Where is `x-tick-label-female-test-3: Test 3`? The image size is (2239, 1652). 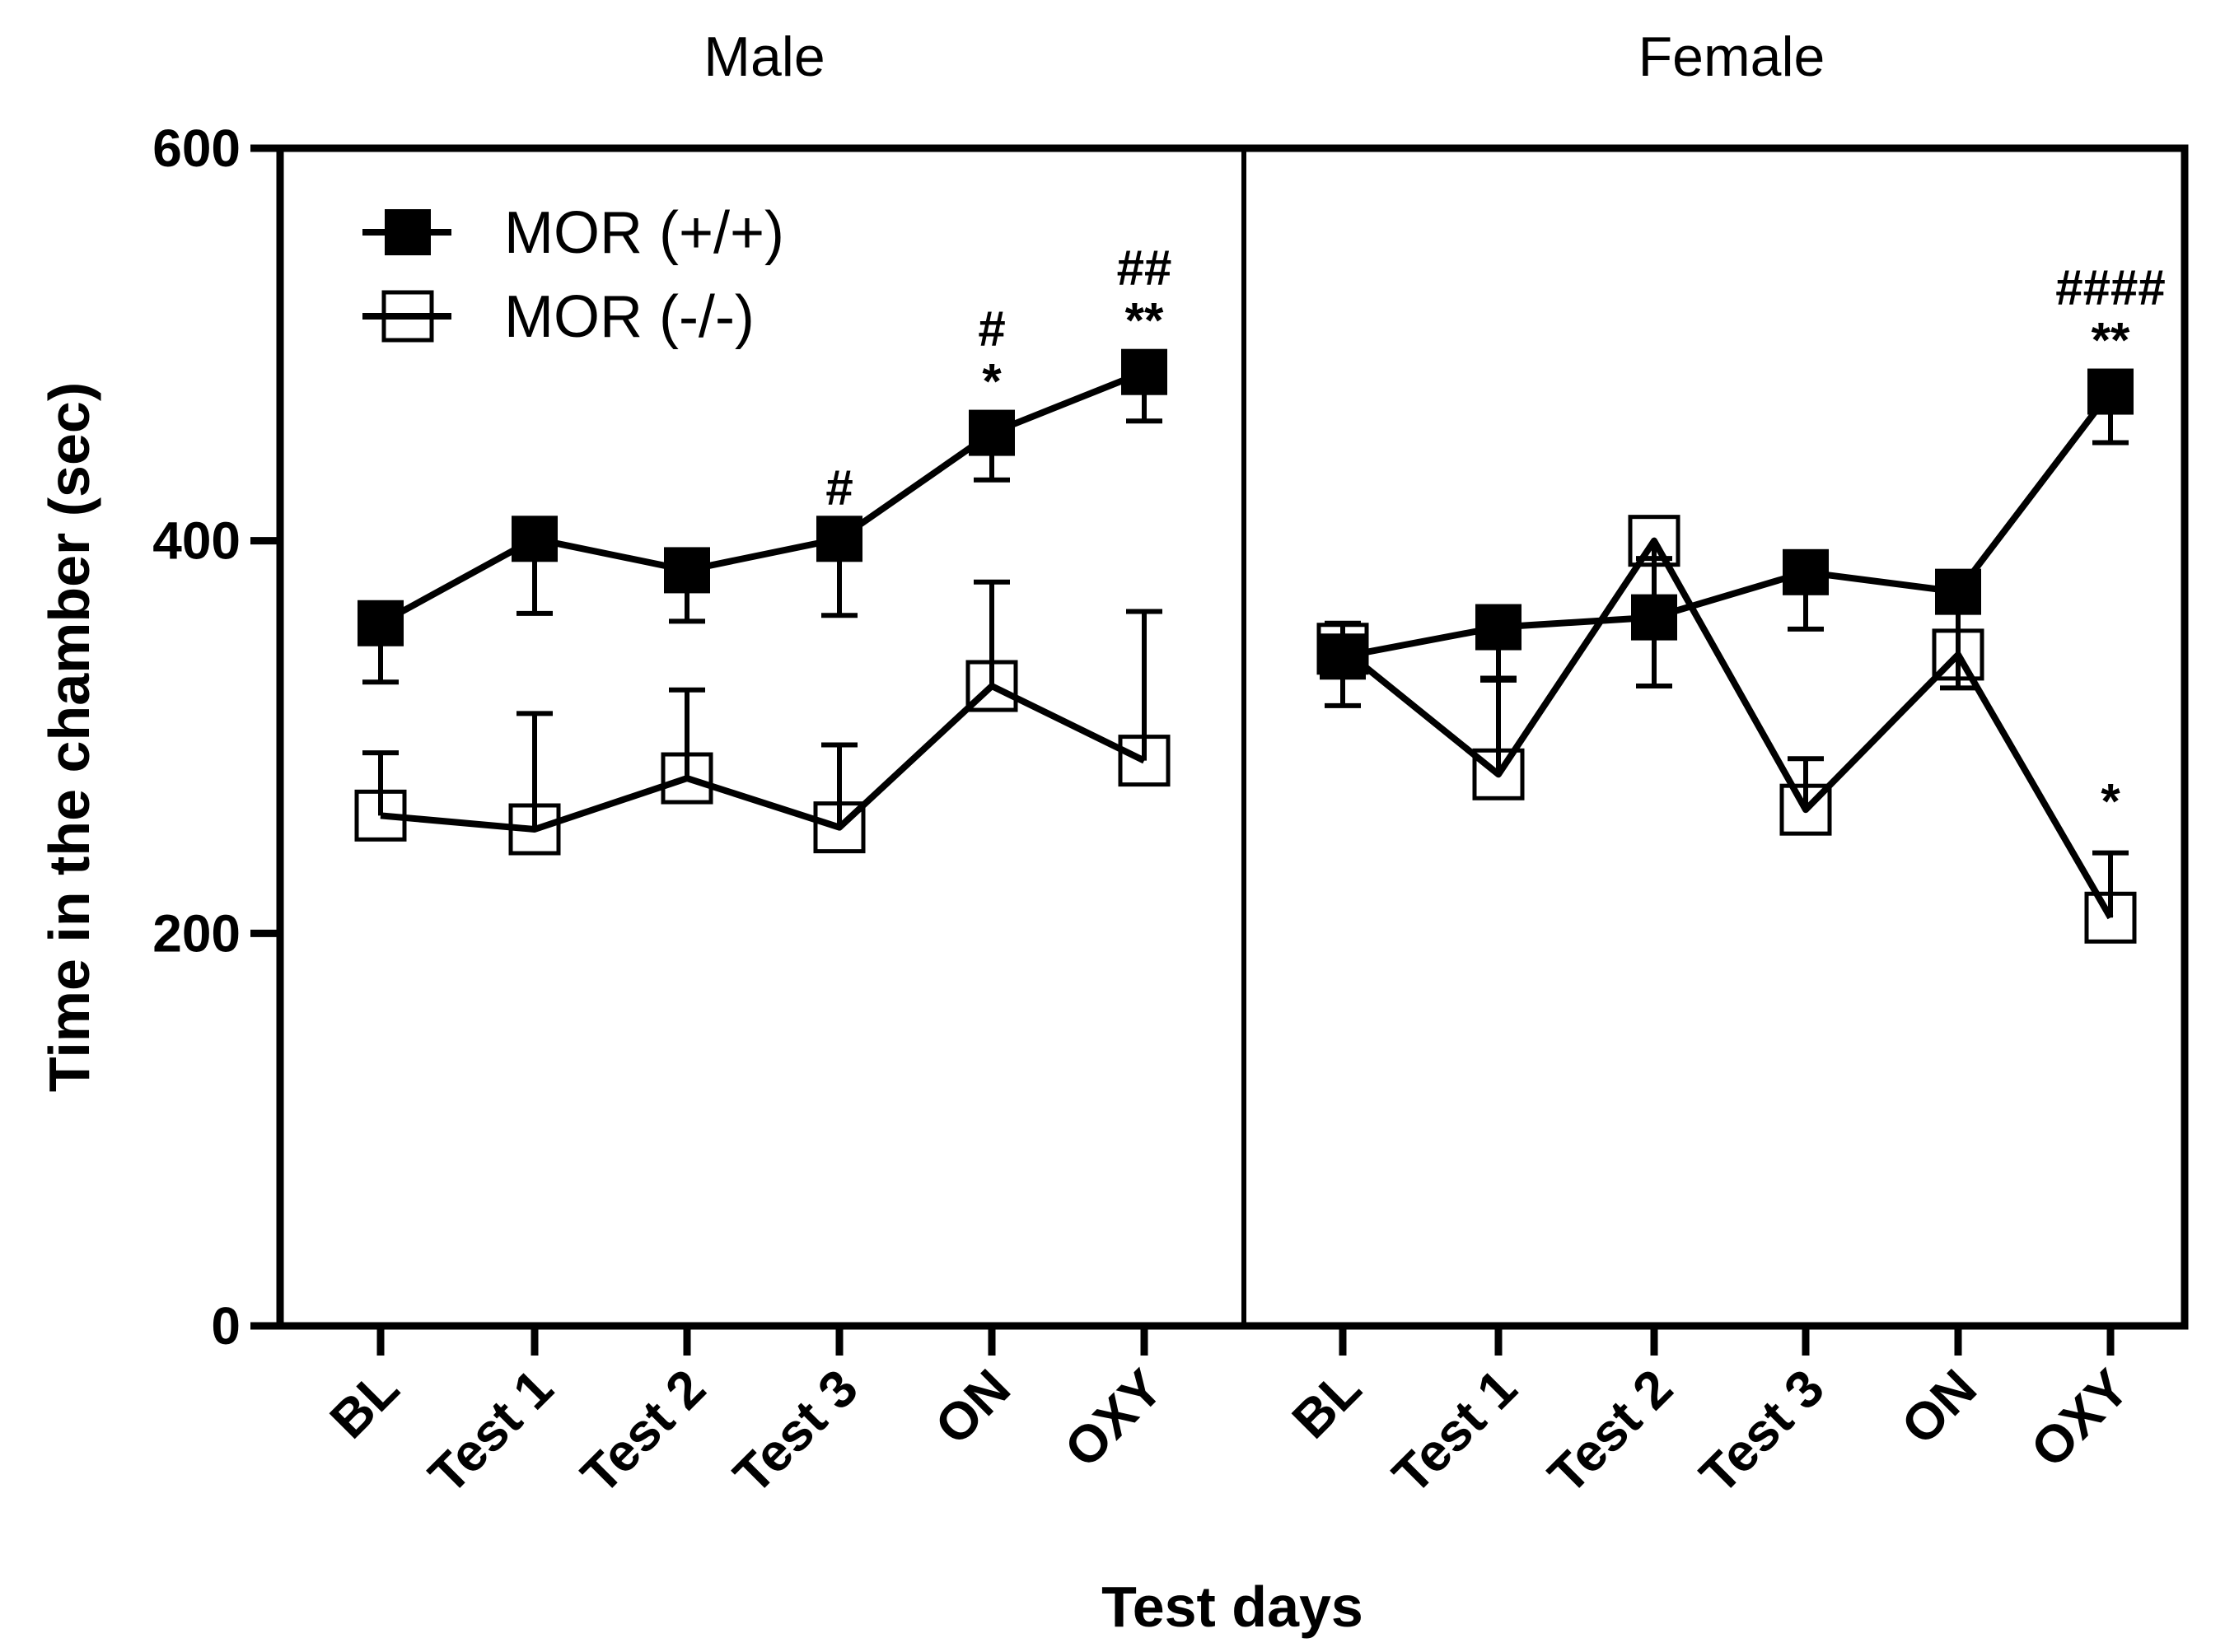 x-tick-label-female-test-3: Test 3 is located at coordinates (1762, 1431).